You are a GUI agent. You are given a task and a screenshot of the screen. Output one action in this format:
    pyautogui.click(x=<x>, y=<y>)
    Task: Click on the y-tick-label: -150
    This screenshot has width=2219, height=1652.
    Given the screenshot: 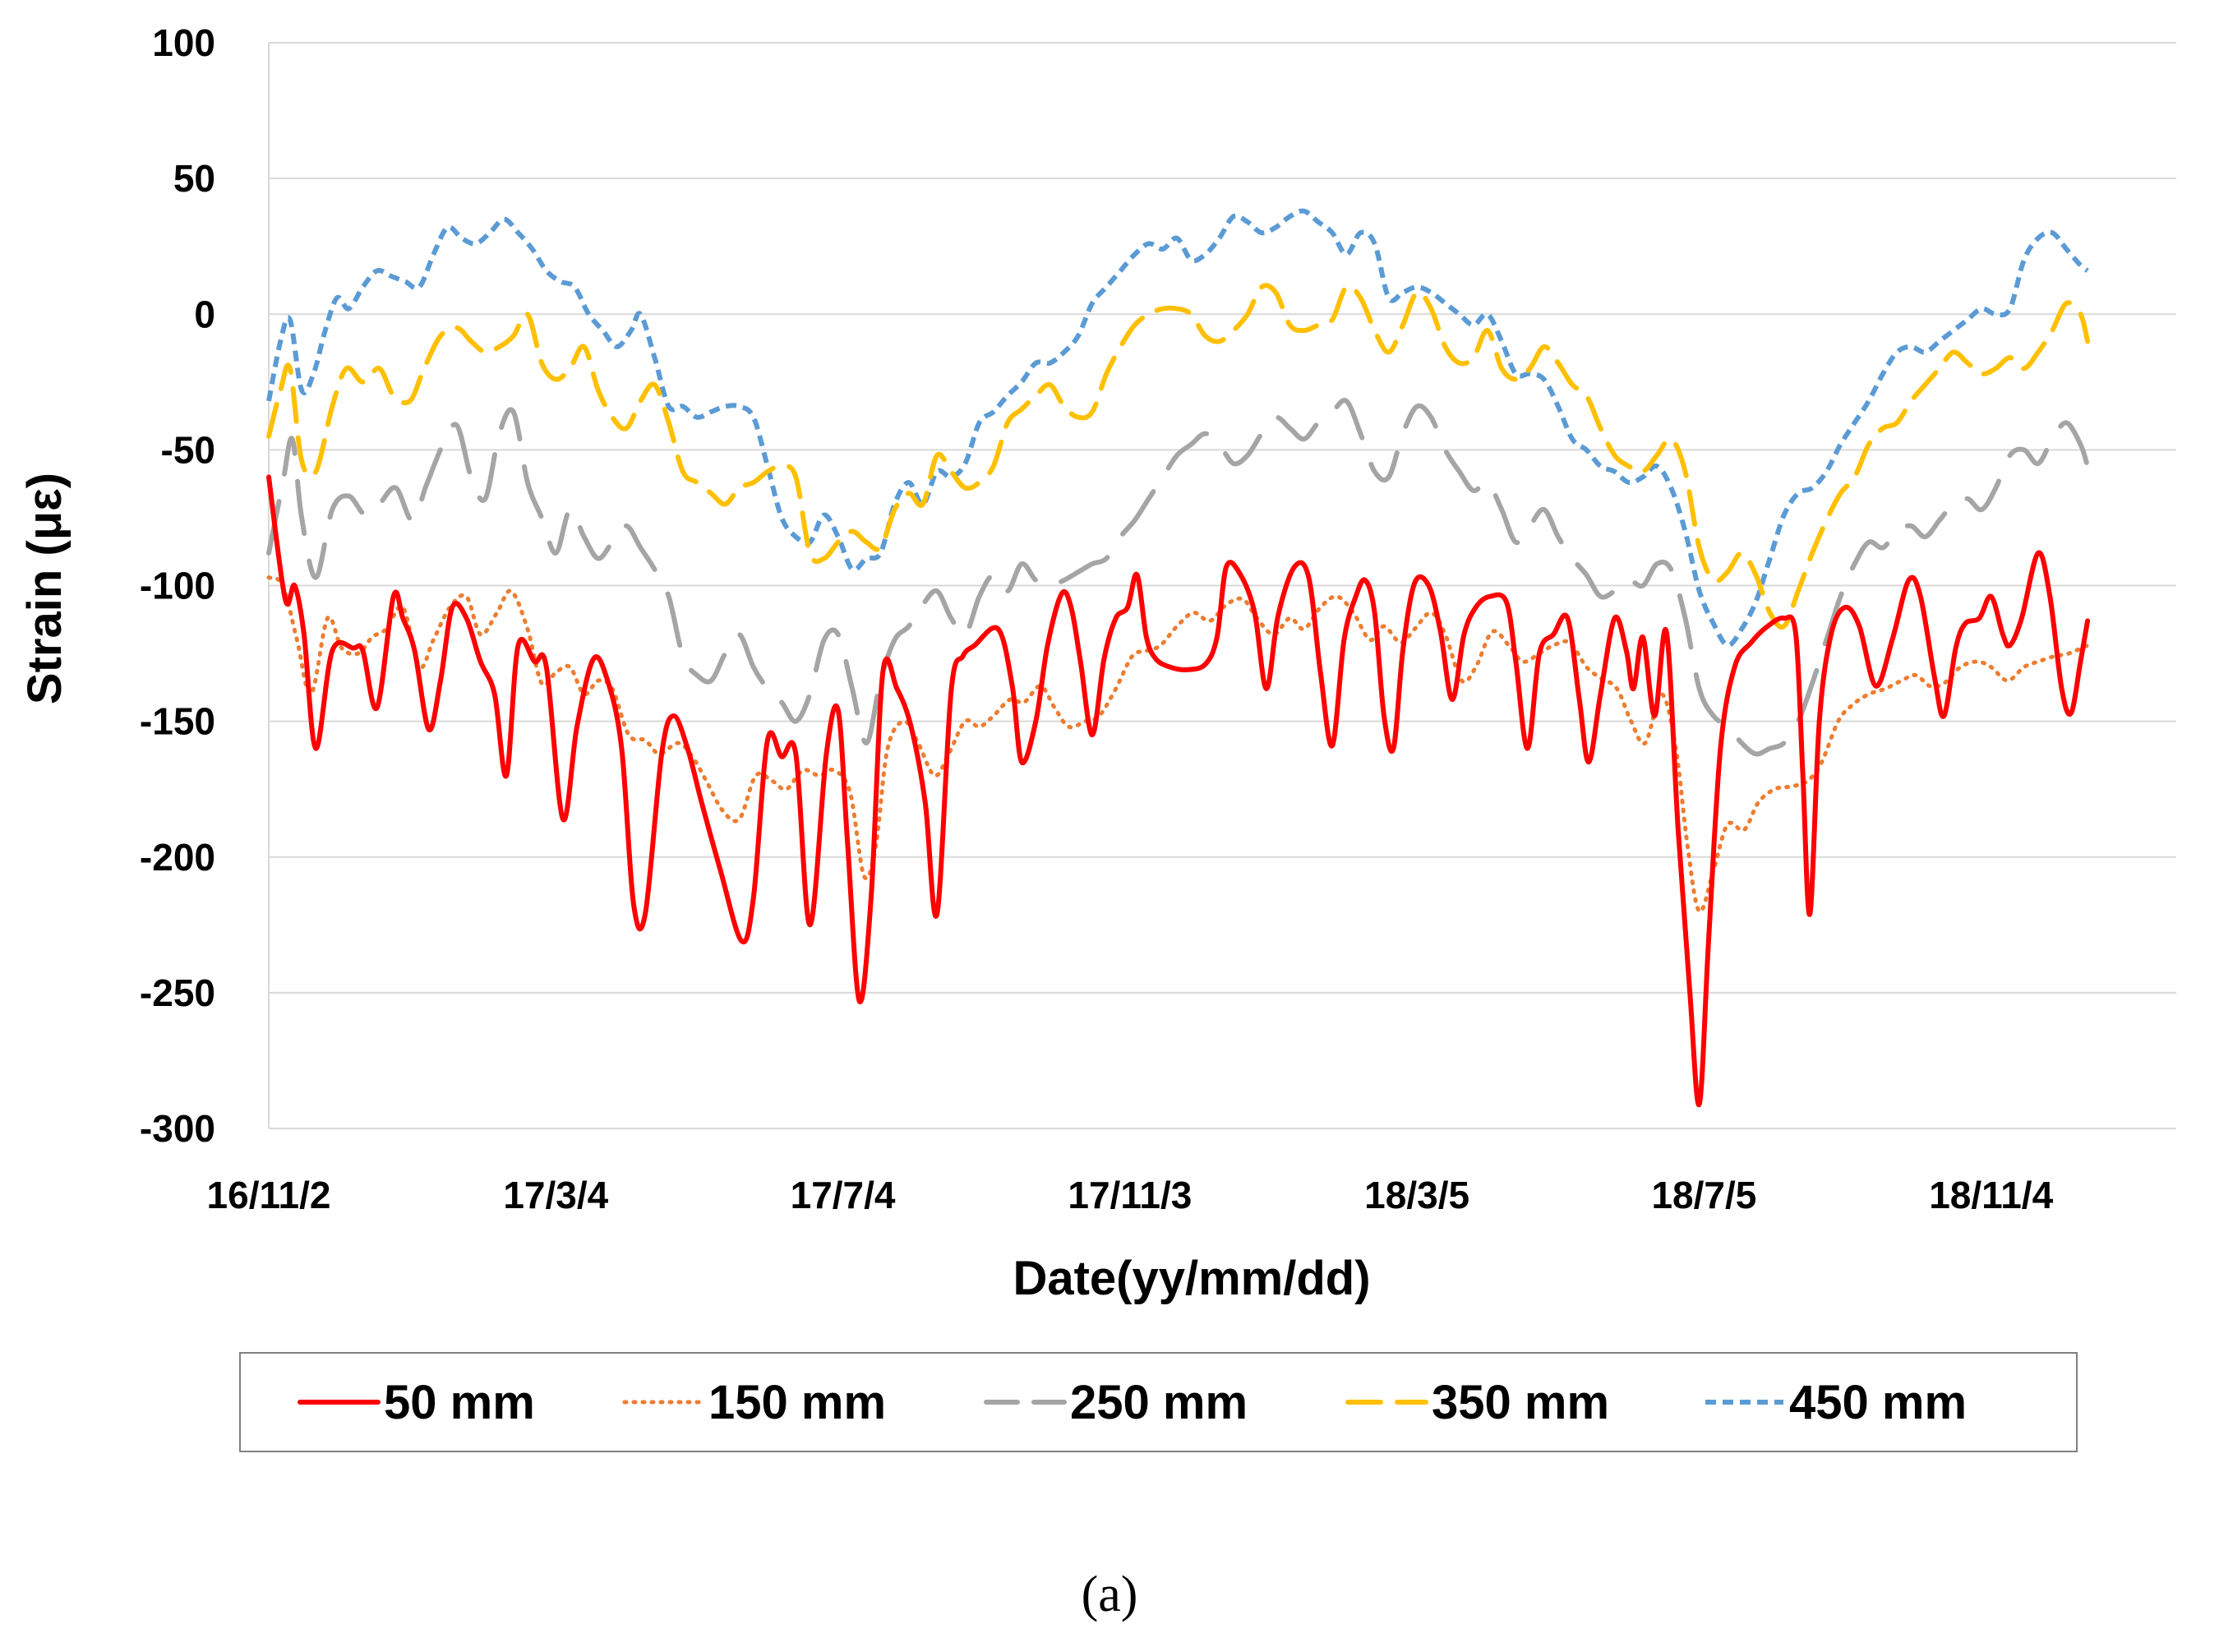 What is the action you would take?
    pyautogui.click(x=177, y=721)
    